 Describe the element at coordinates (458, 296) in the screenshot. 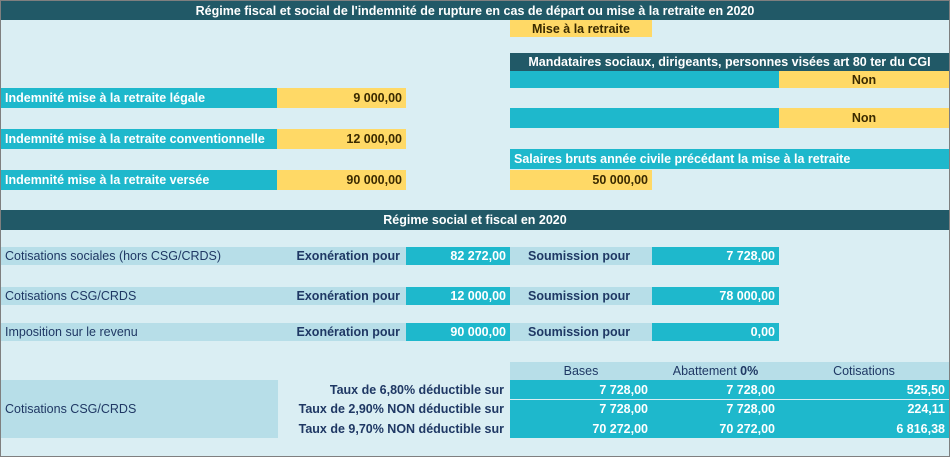

I see `value-cell: 12 000,00` at that location.